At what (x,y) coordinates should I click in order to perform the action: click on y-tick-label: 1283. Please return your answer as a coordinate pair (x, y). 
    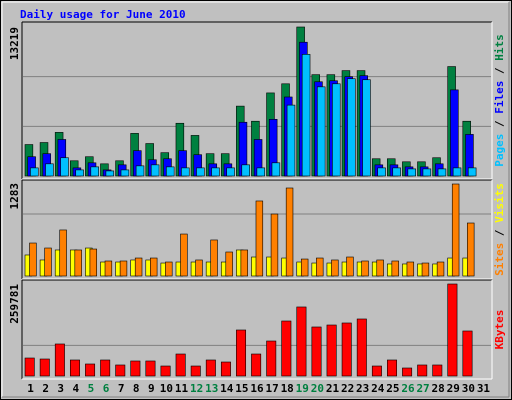
    Looking at the image, I should click on (14, 196).